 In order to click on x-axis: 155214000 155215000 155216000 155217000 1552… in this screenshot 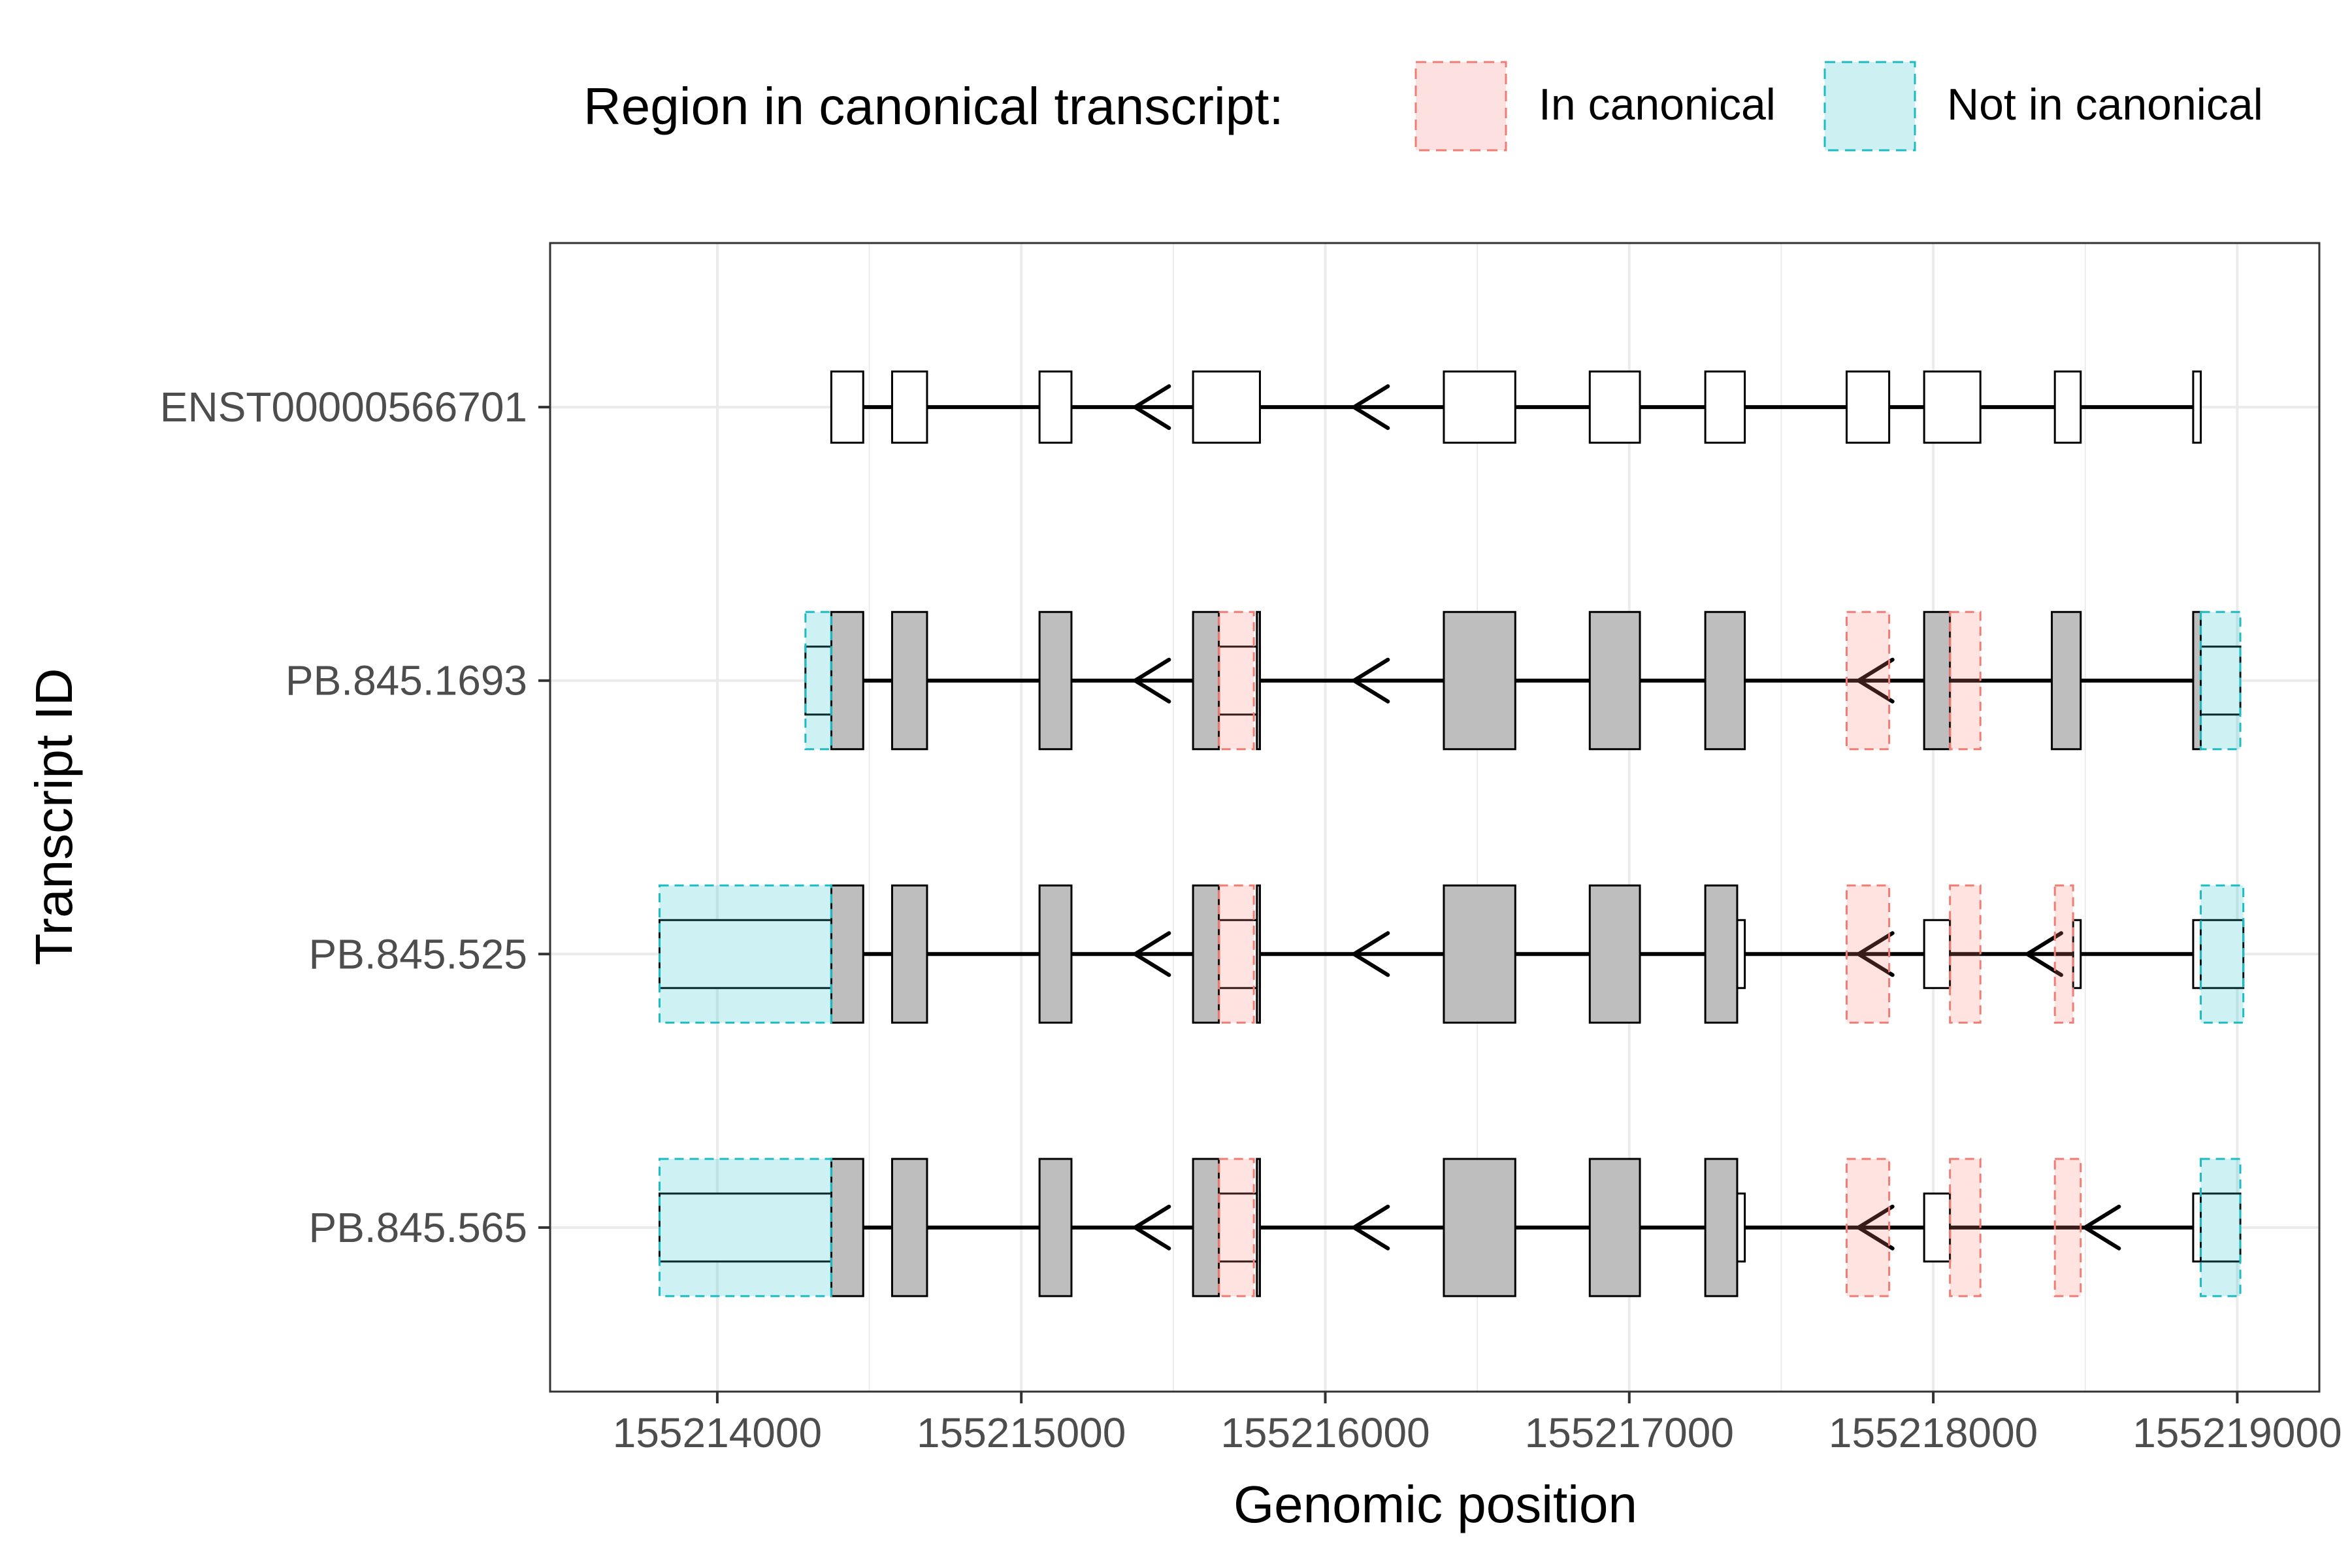, I will do `click(1477, 1424)`.